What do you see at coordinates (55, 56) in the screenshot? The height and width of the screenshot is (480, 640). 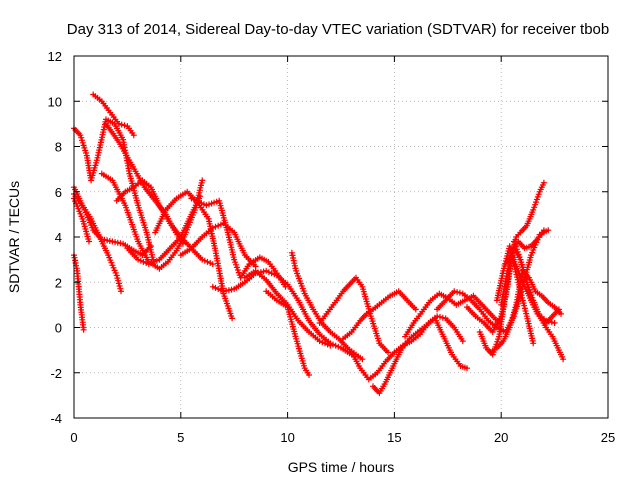 I see `y-tick-label: 12` at bounding box center [55, 56].